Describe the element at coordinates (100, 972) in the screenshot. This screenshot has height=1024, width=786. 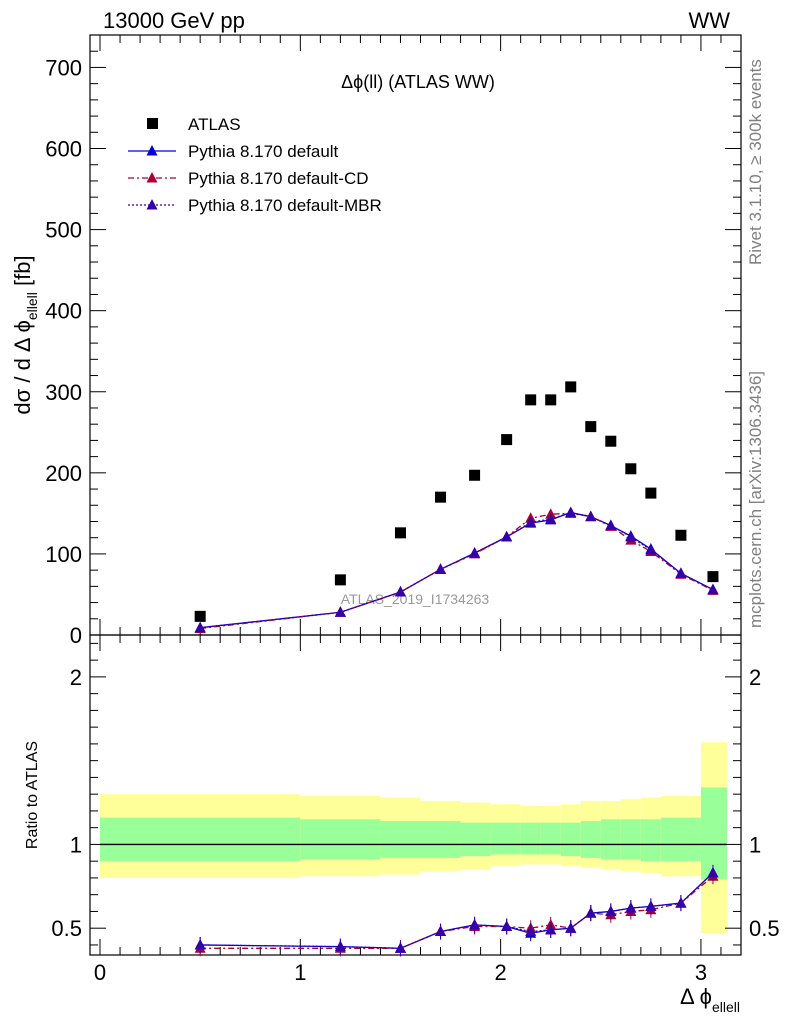
I see `x-tick-label: 0` at that location.